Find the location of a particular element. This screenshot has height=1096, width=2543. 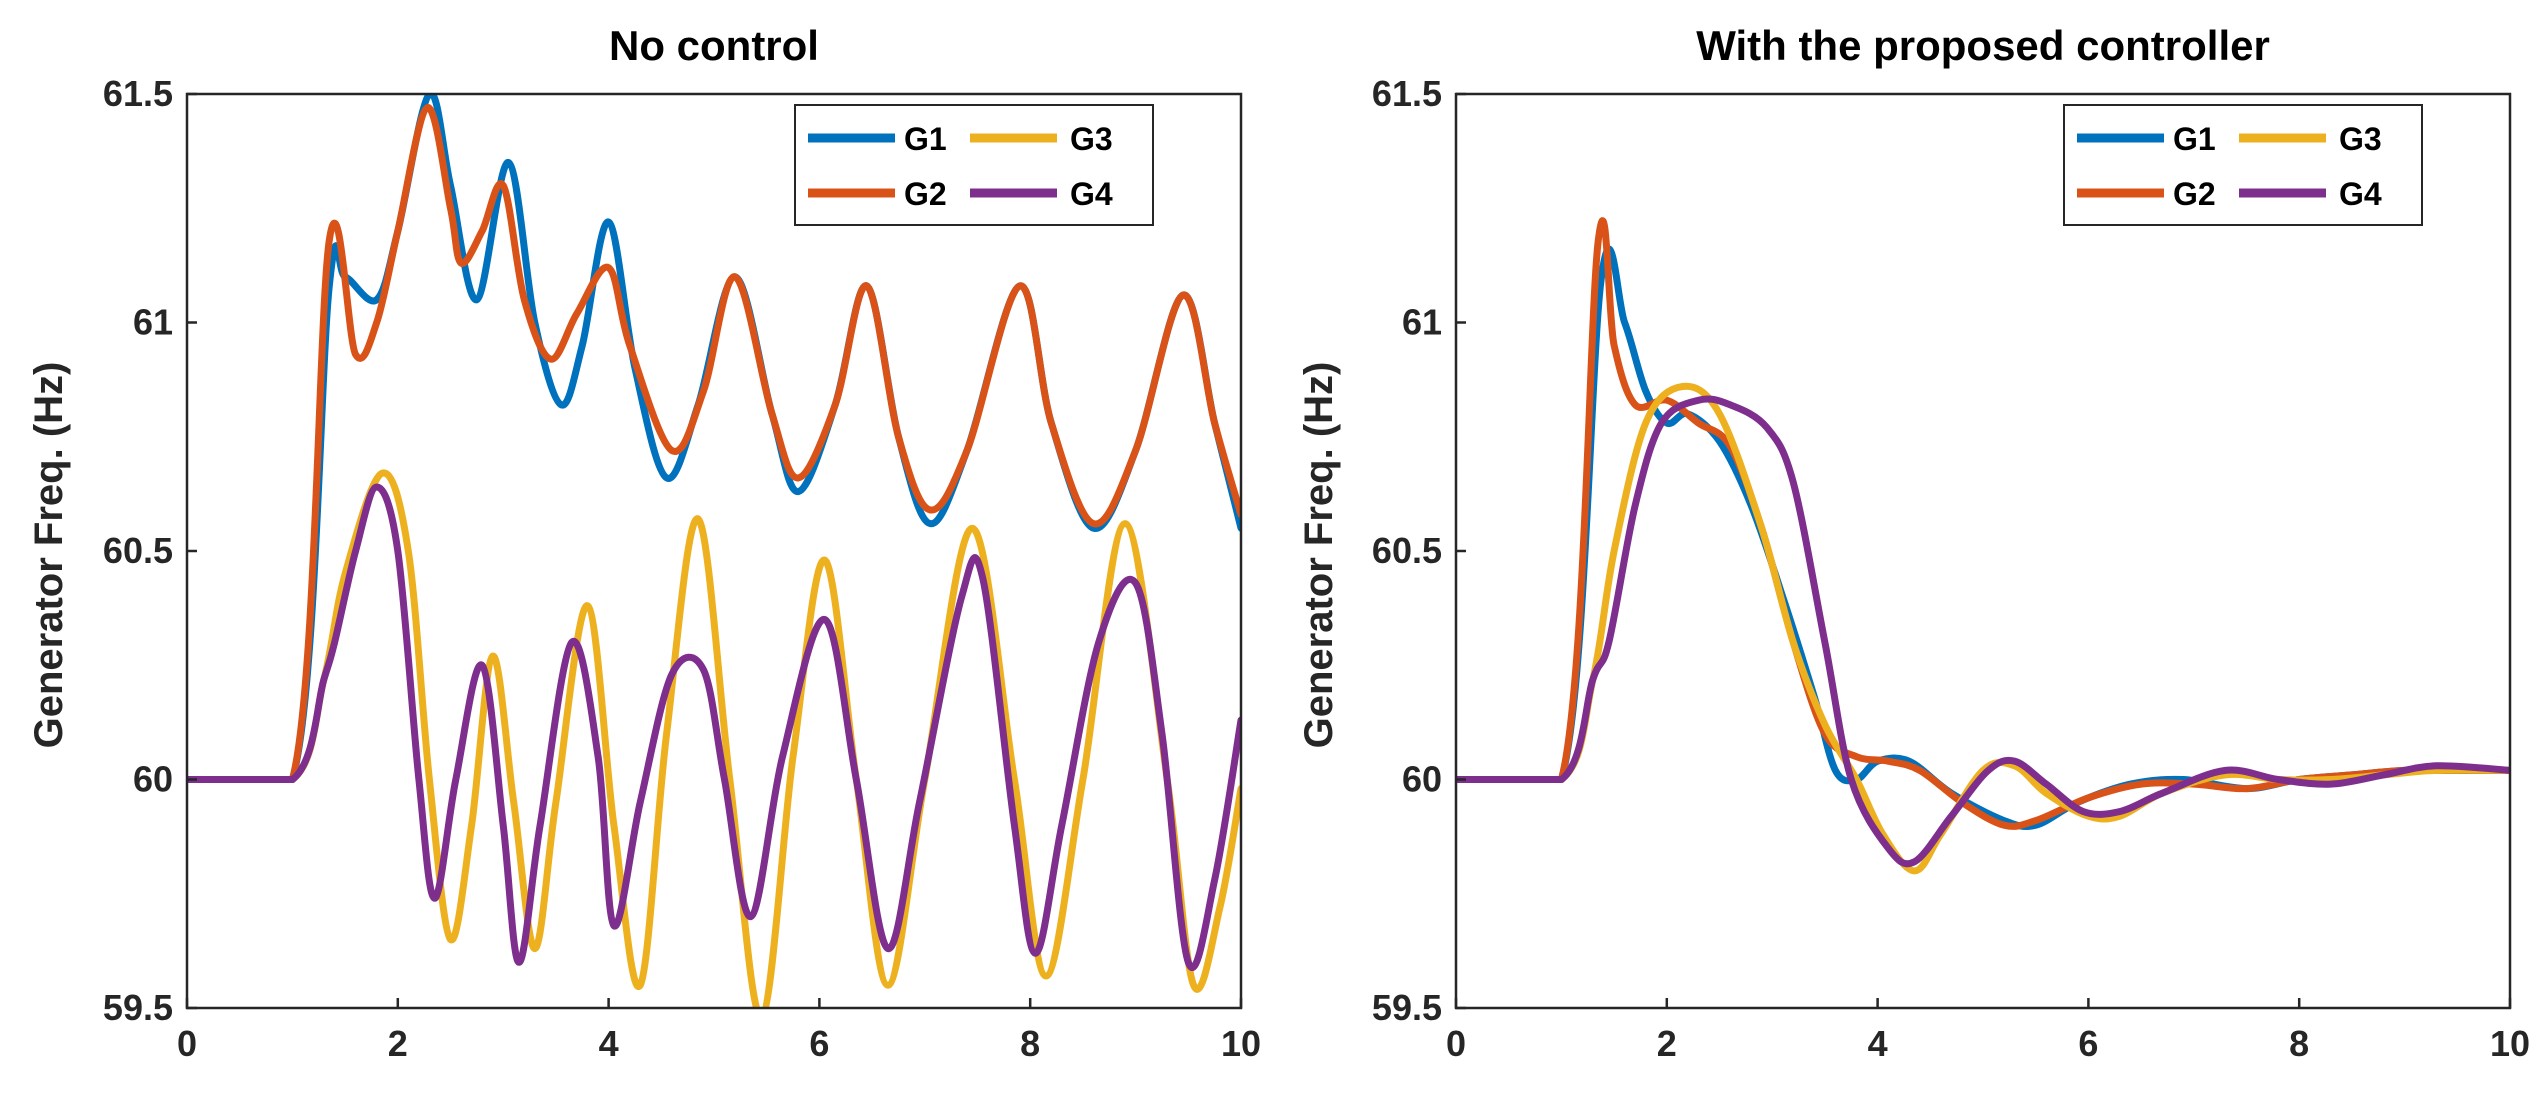

chart-title: No control is located at coordinates (714, 45).